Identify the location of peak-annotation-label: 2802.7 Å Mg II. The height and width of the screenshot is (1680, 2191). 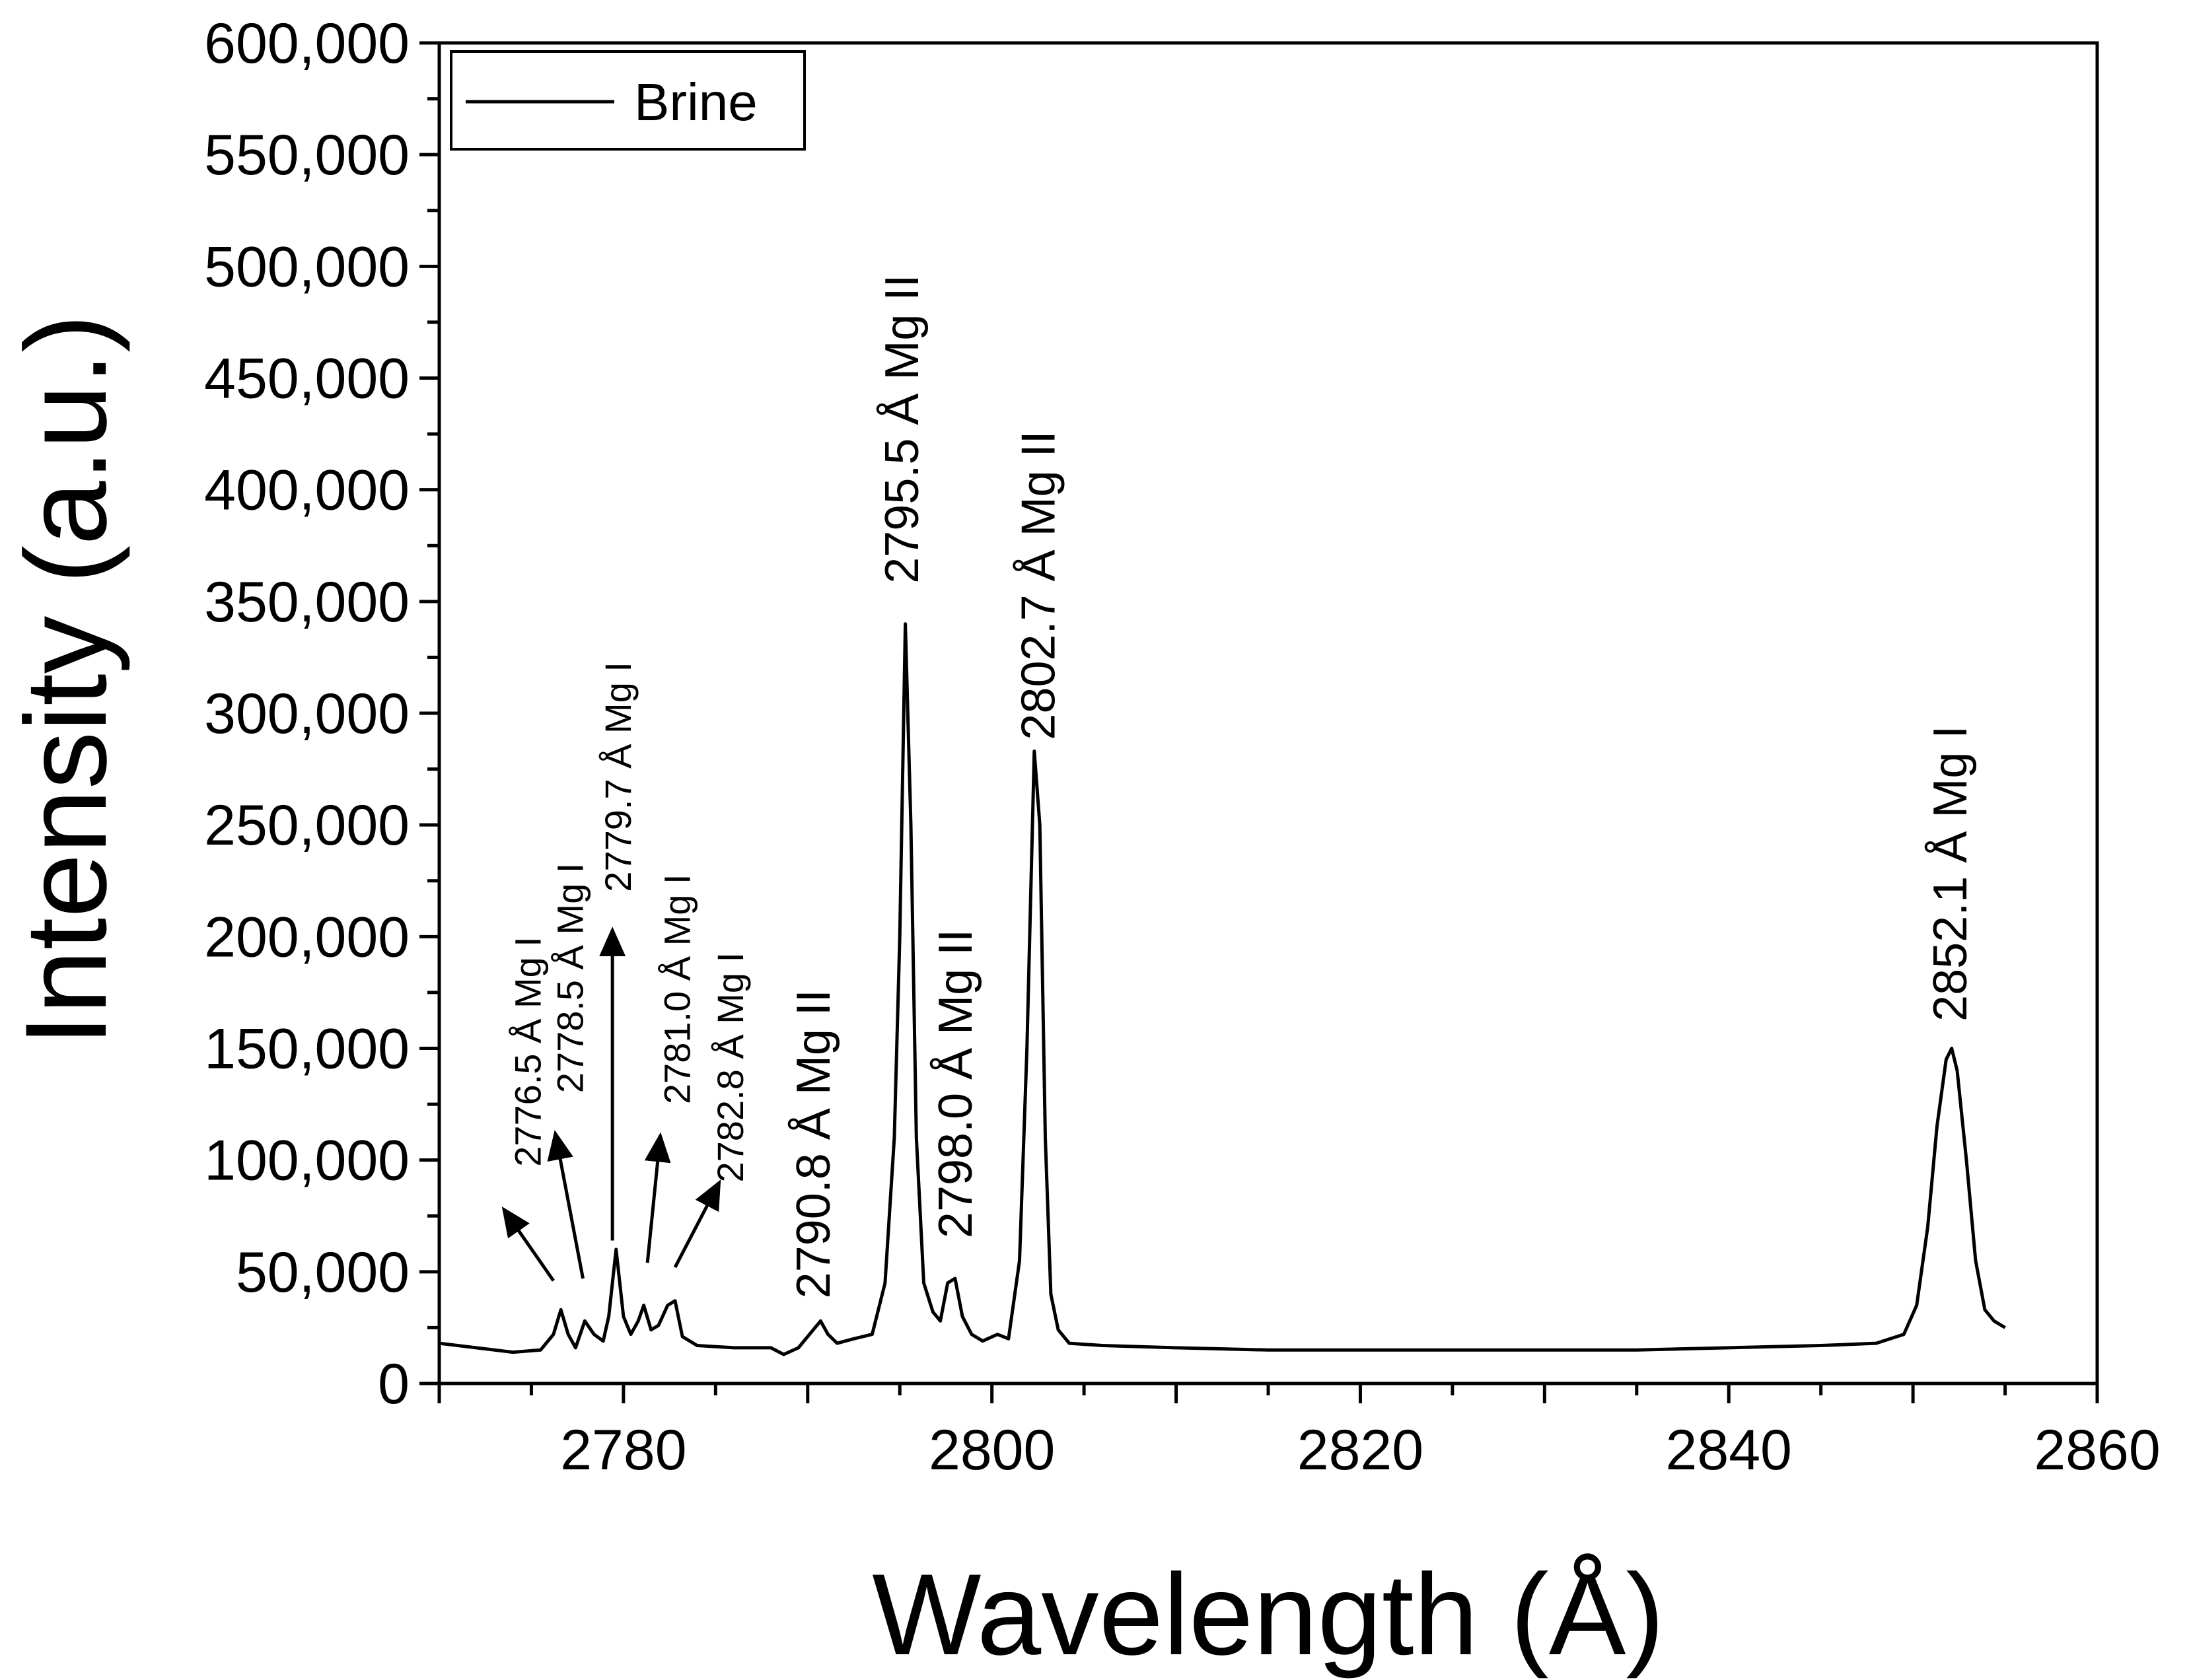
(1039, 585).